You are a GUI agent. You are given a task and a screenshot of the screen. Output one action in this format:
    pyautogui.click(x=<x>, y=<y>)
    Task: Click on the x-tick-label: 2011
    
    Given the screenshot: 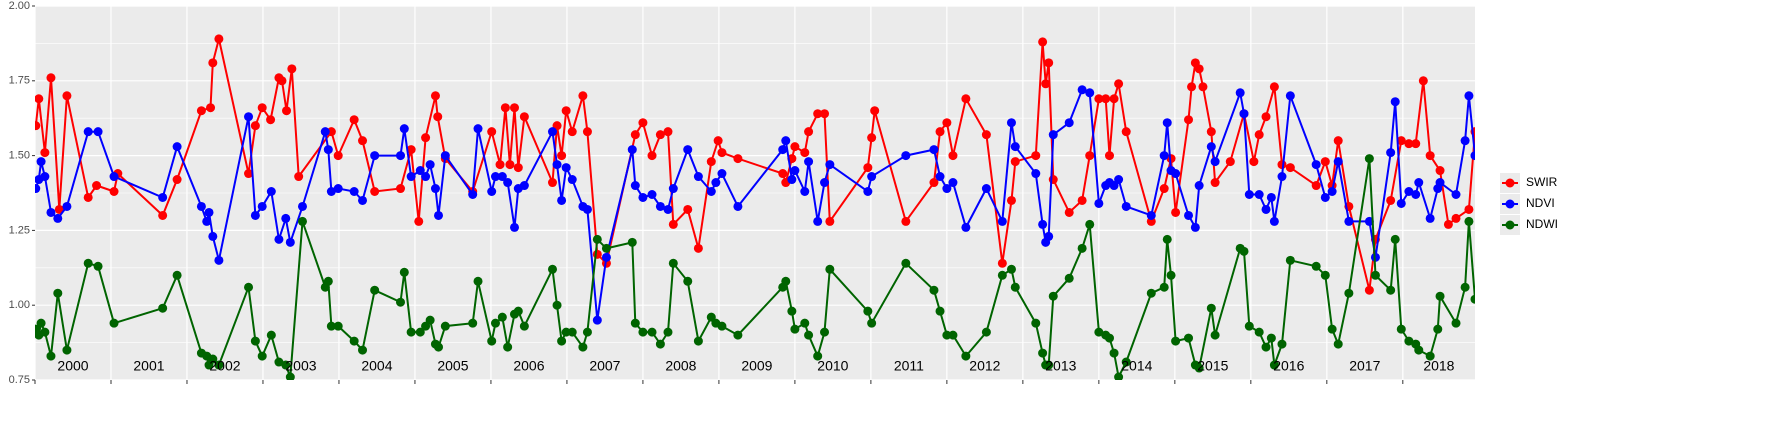 What is the action you would take?
    pyautogui.click(x=909, y=366)
    